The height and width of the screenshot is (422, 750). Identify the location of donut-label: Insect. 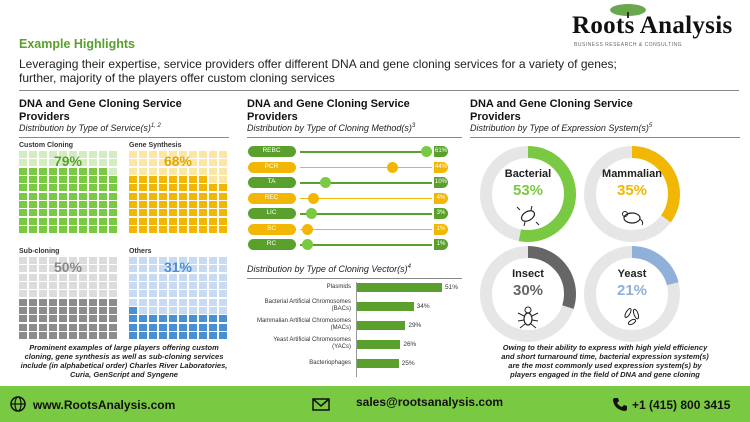
(528, 274).